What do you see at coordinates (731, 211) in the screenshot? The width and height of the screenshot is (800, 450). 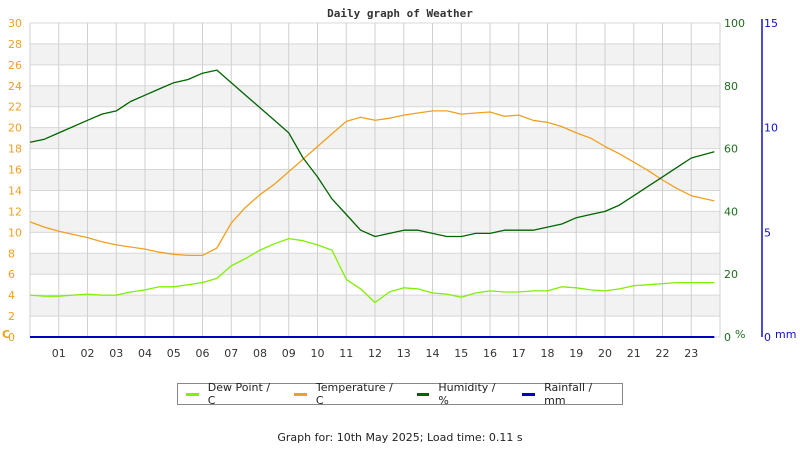 I see `humidity-tick: 40` at bounding box center [731, 211].